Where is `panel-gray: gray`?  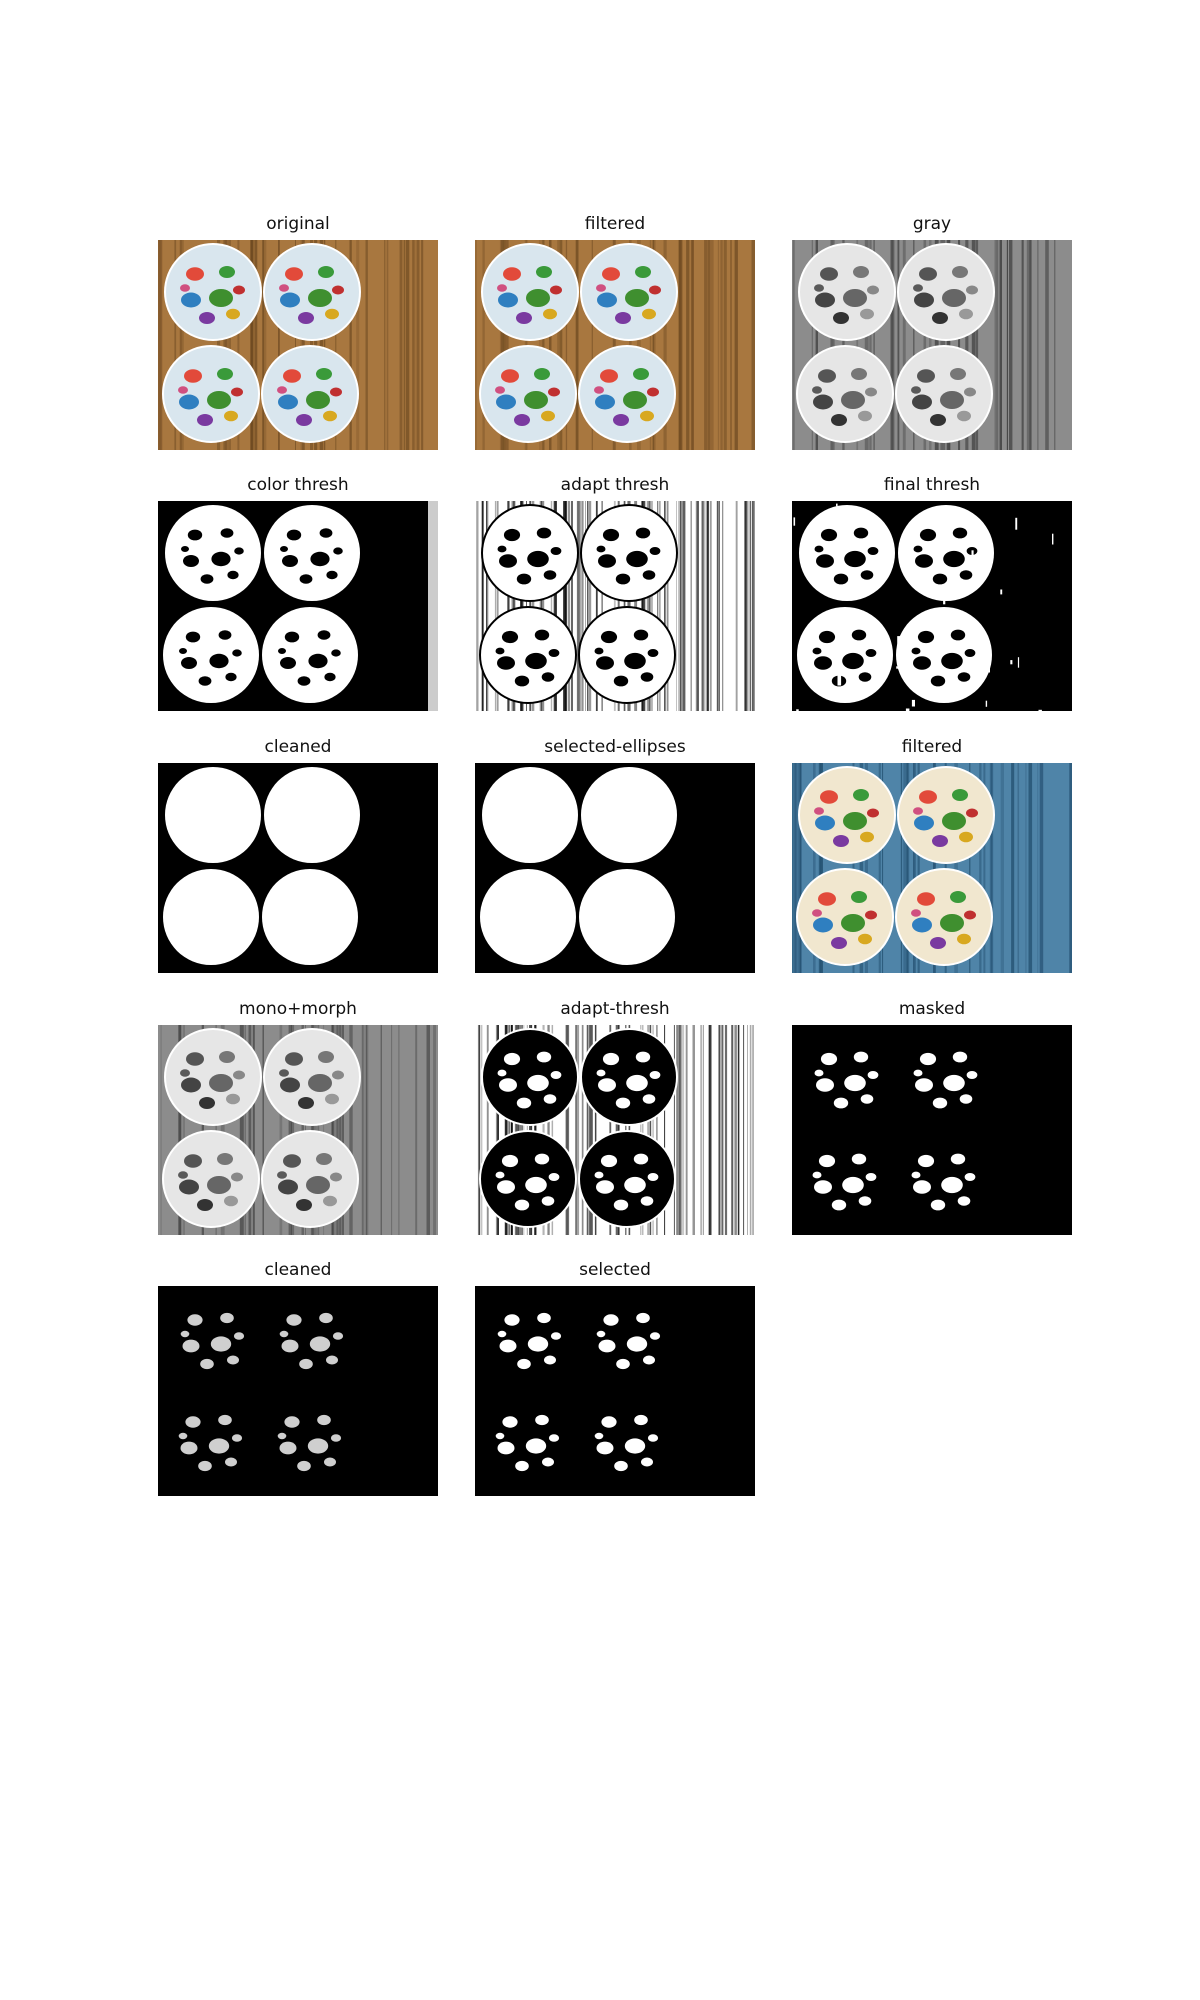 panel-gray: gray is located at coordinates (932, 331).